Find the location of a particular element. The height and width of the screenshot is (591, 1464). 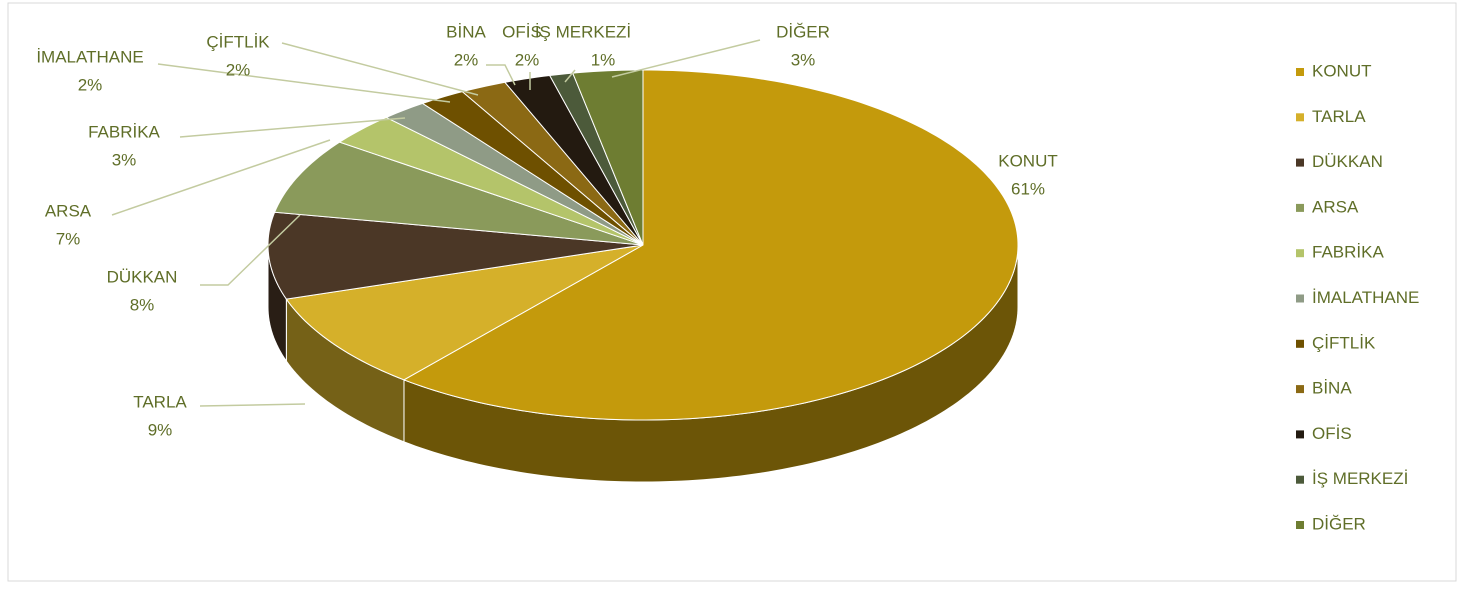

legend-label: TARLA is located at coordinates (1339, 116).